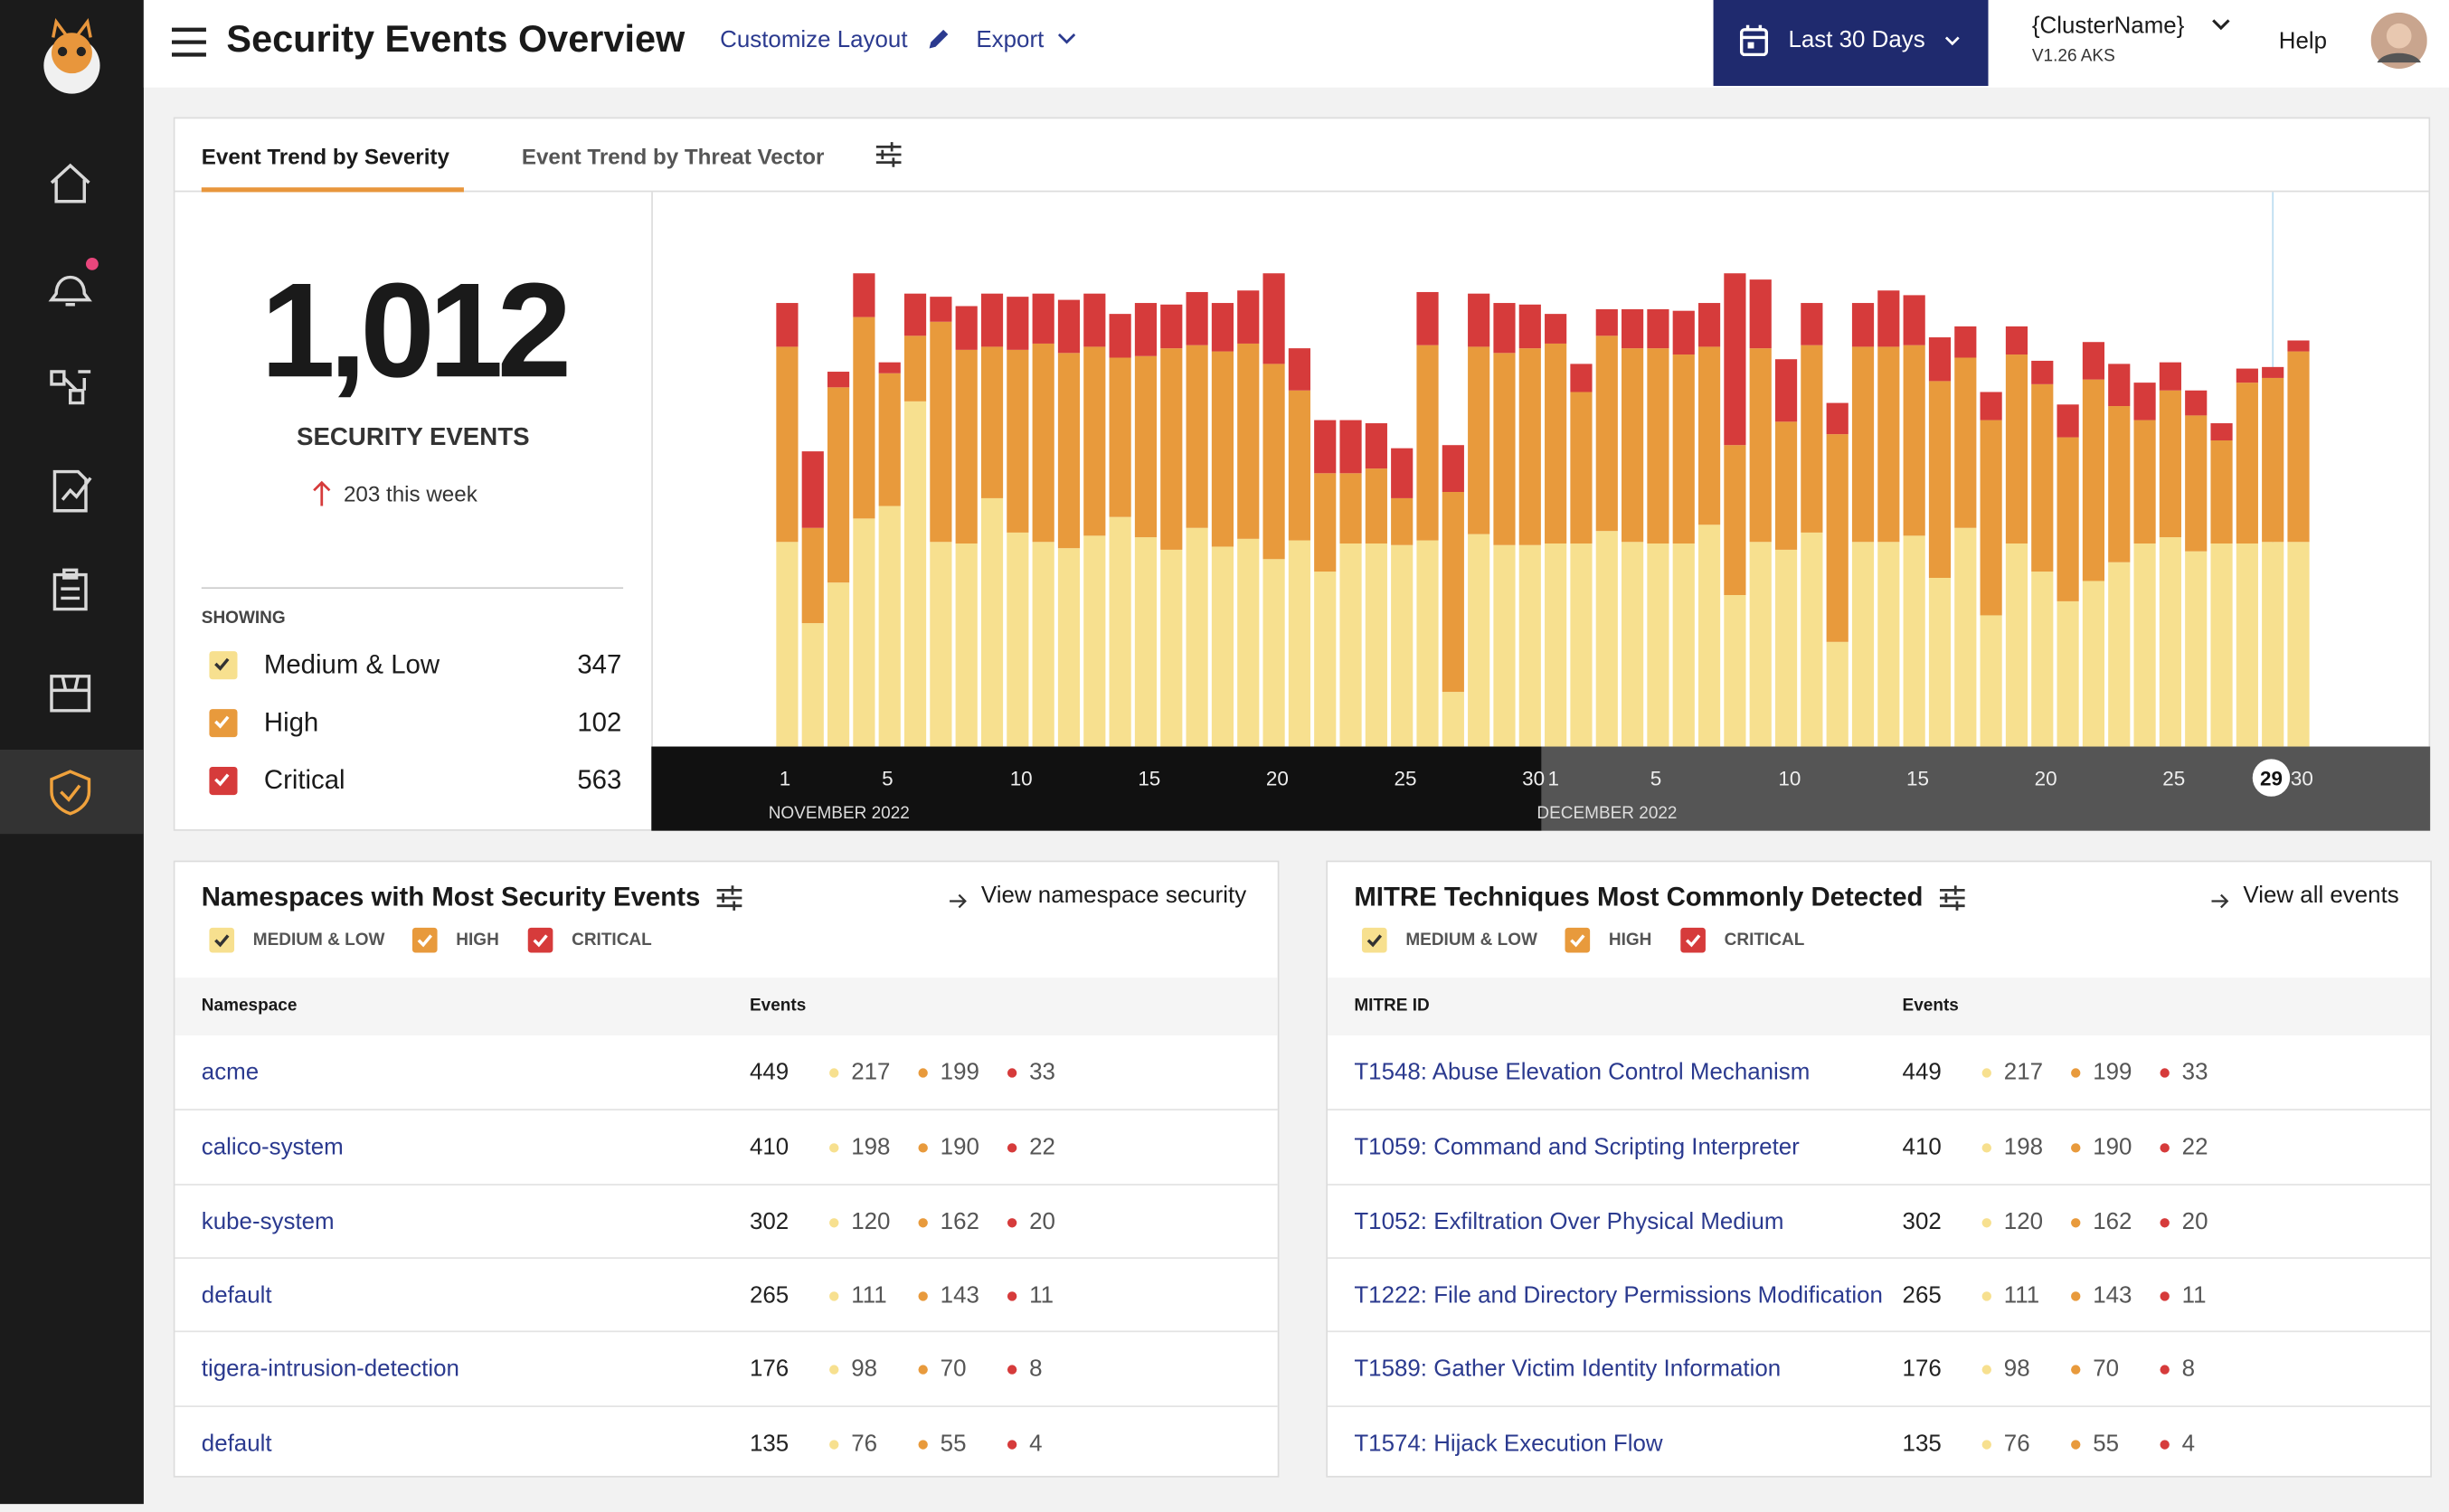 This screenshot has height=1512, width=2449. Describe the element at coordinates (1509, 1443) in the screenshot. I see `row-name: T1574: Hijack Execution Flow` at that location.